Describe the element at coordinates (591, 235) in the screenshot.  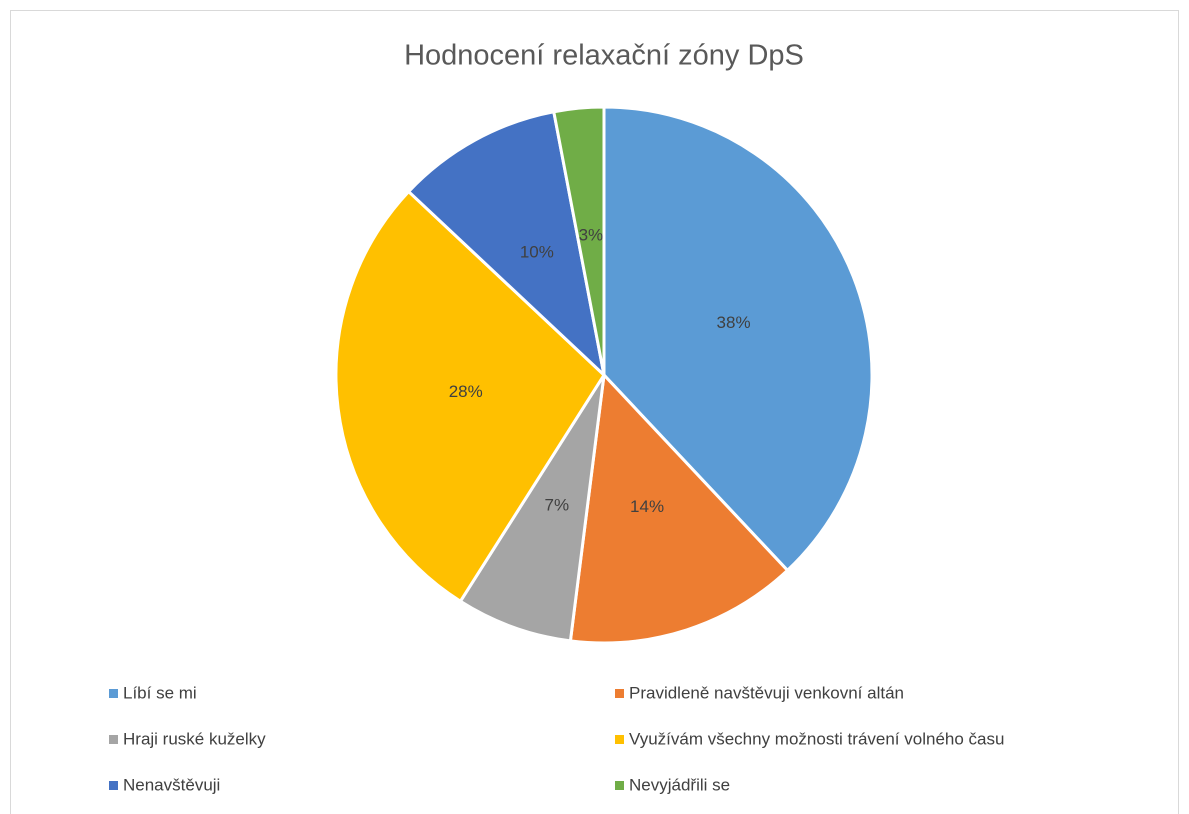
I see `data-label: 3%` at that location.